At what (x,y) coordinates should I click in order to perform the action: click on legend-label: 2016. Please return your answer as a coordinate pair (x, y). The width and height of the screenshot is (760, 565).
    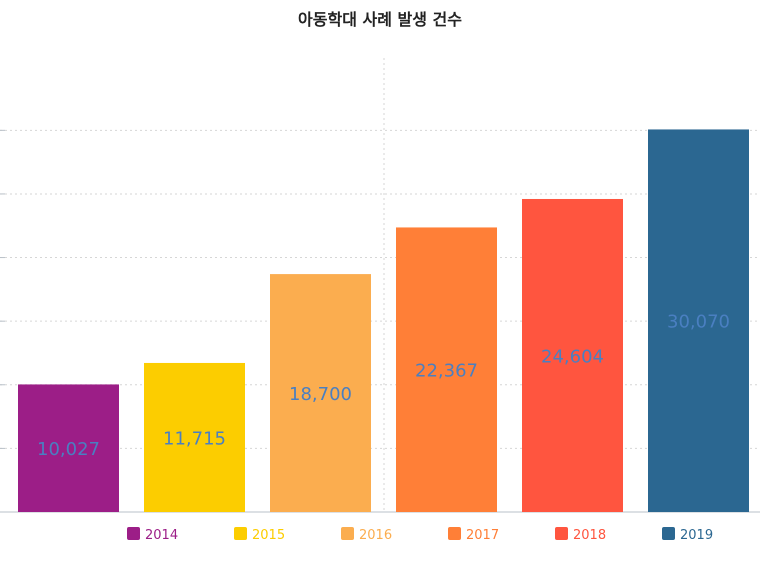
    Looking at the image, I should click on (375, 535).